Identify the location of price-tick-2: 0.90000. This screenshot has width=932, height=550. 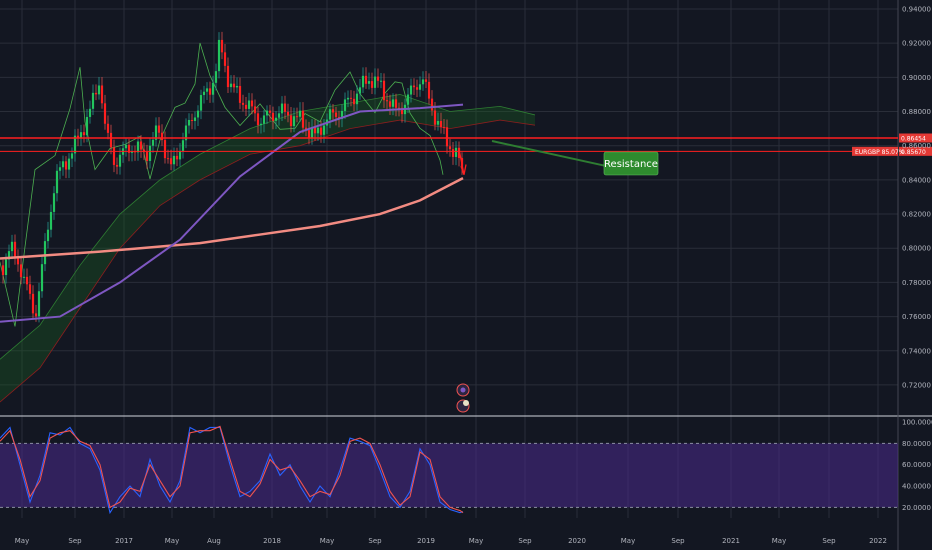
(916, 78).